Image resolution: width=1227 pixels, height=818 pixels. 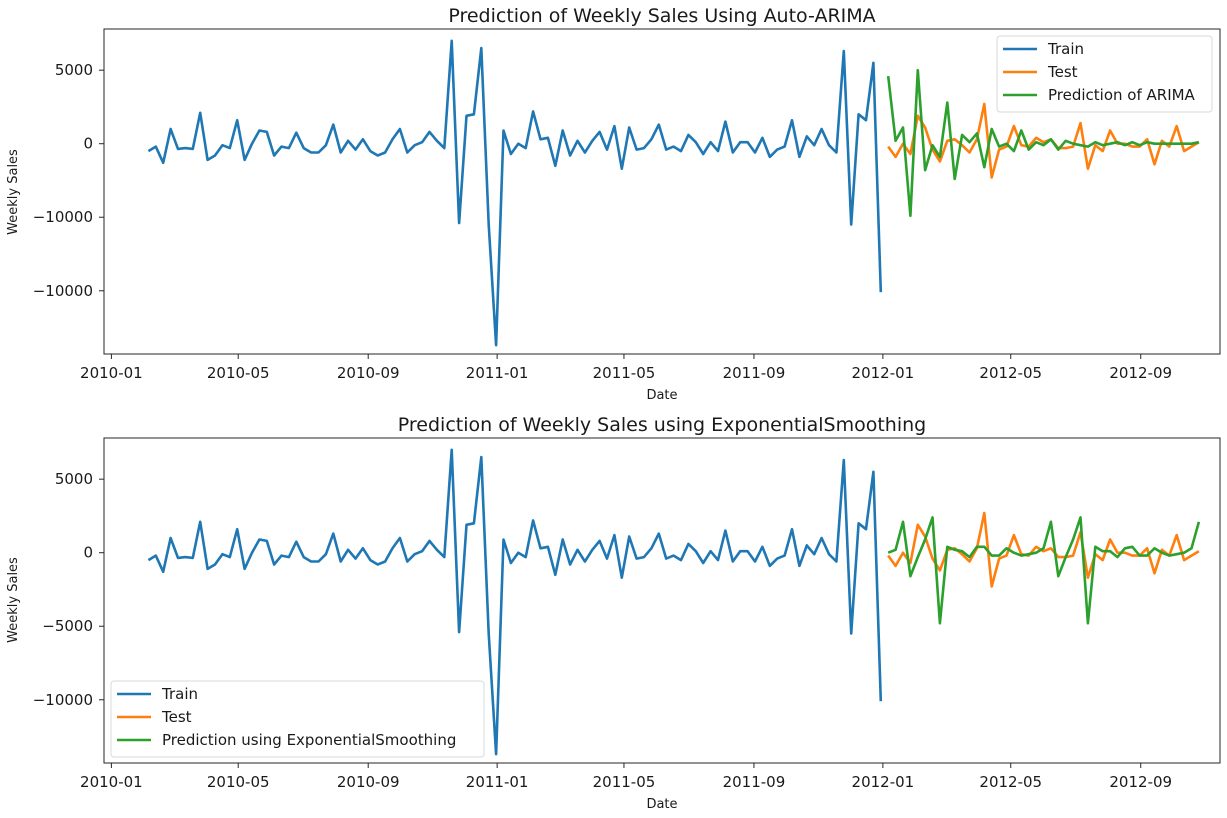 I want to click on series-line-prediction-using-exponentialsmoothing, so click(x=1044, y=570).